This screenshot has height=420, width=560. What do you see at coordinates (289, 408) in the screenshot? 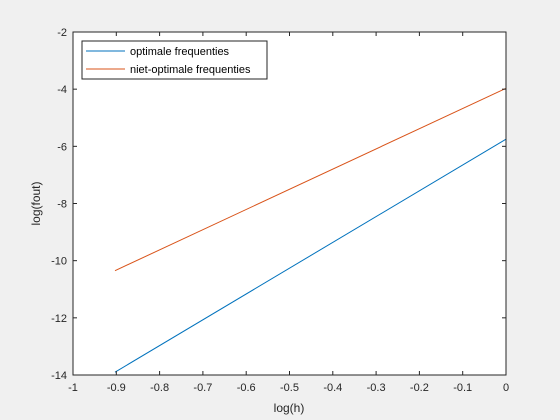
I see `x-axis-label: log(h)` at bounding box center [289, 408].